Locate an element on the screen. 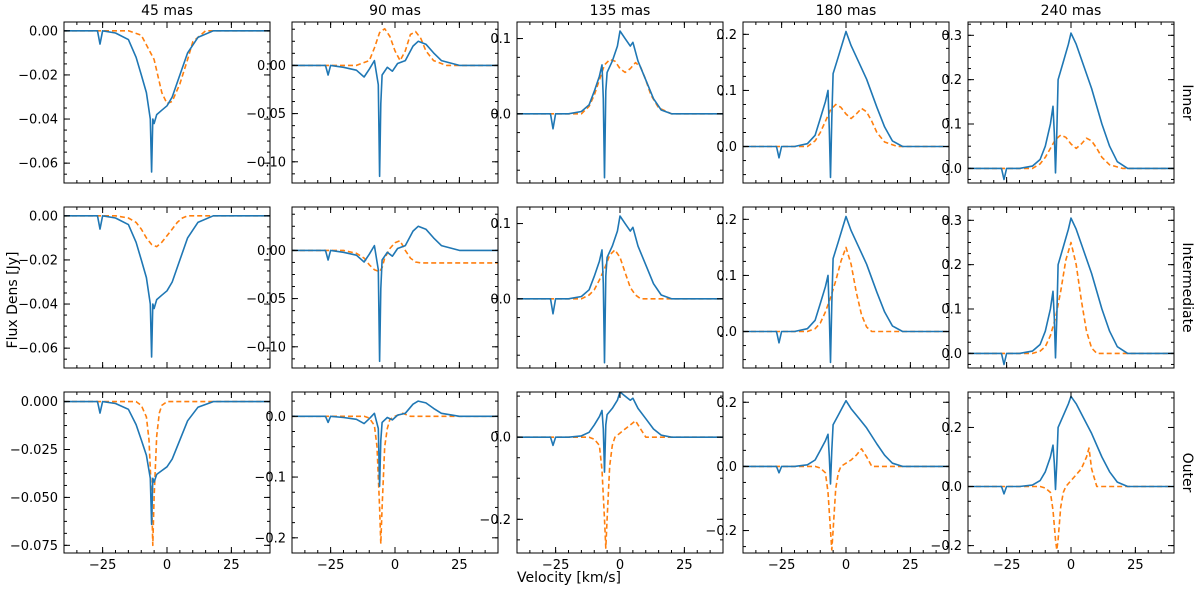  panel-outer-90-mas: −25 0 25 0.0 −0.1 −0.2 is located at coordinates (376, 482).